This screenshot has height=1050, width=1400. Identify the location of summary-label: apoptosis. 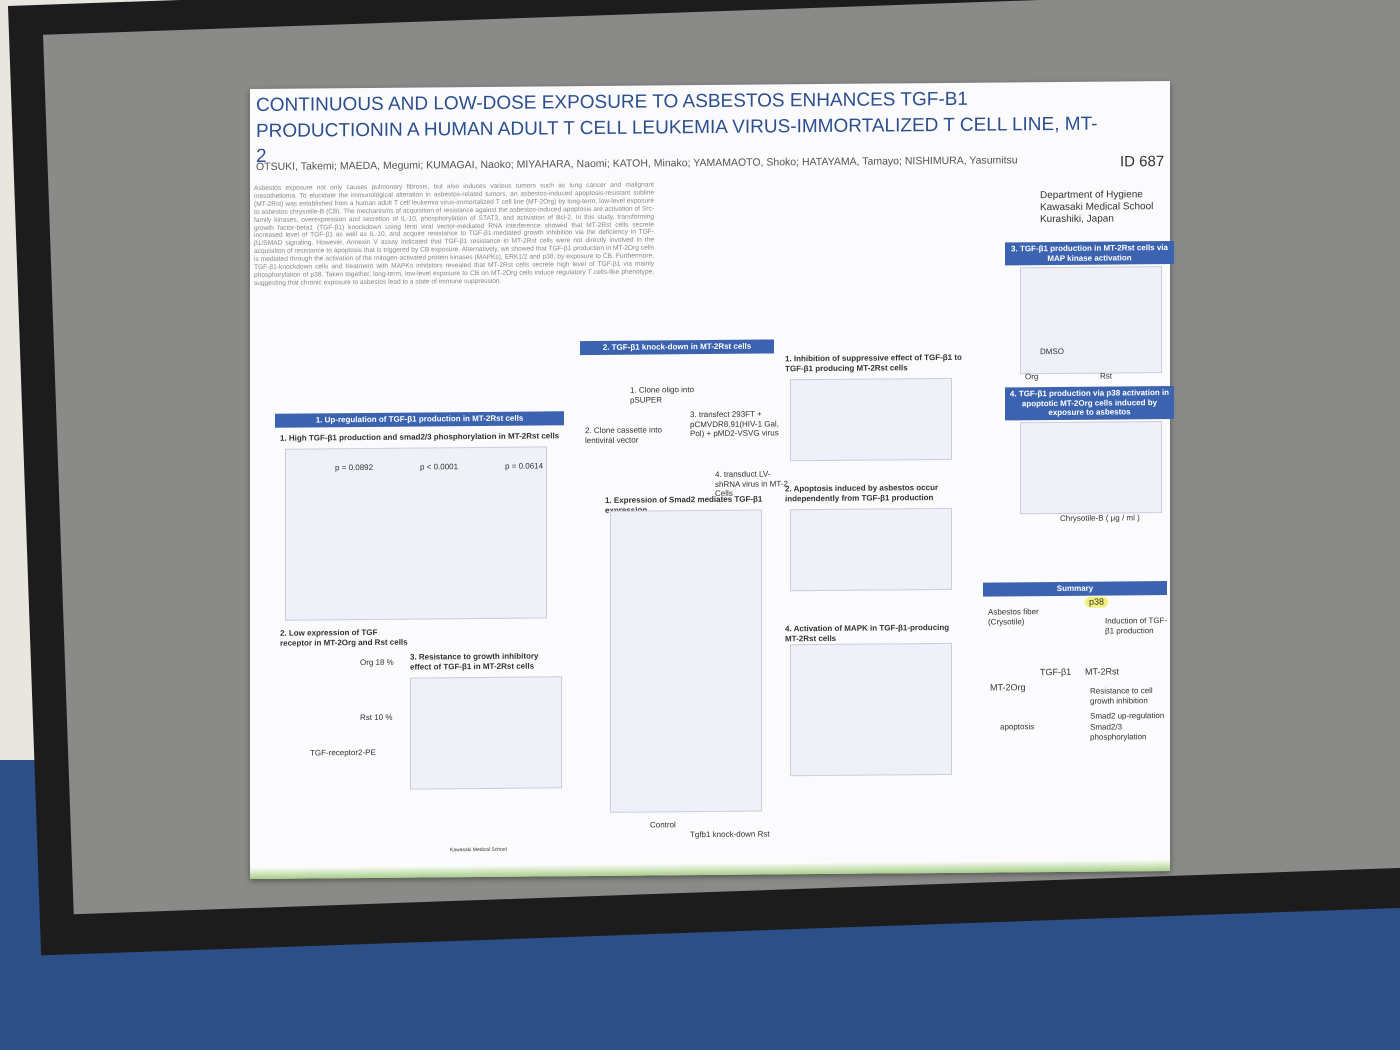
(1017, 727).